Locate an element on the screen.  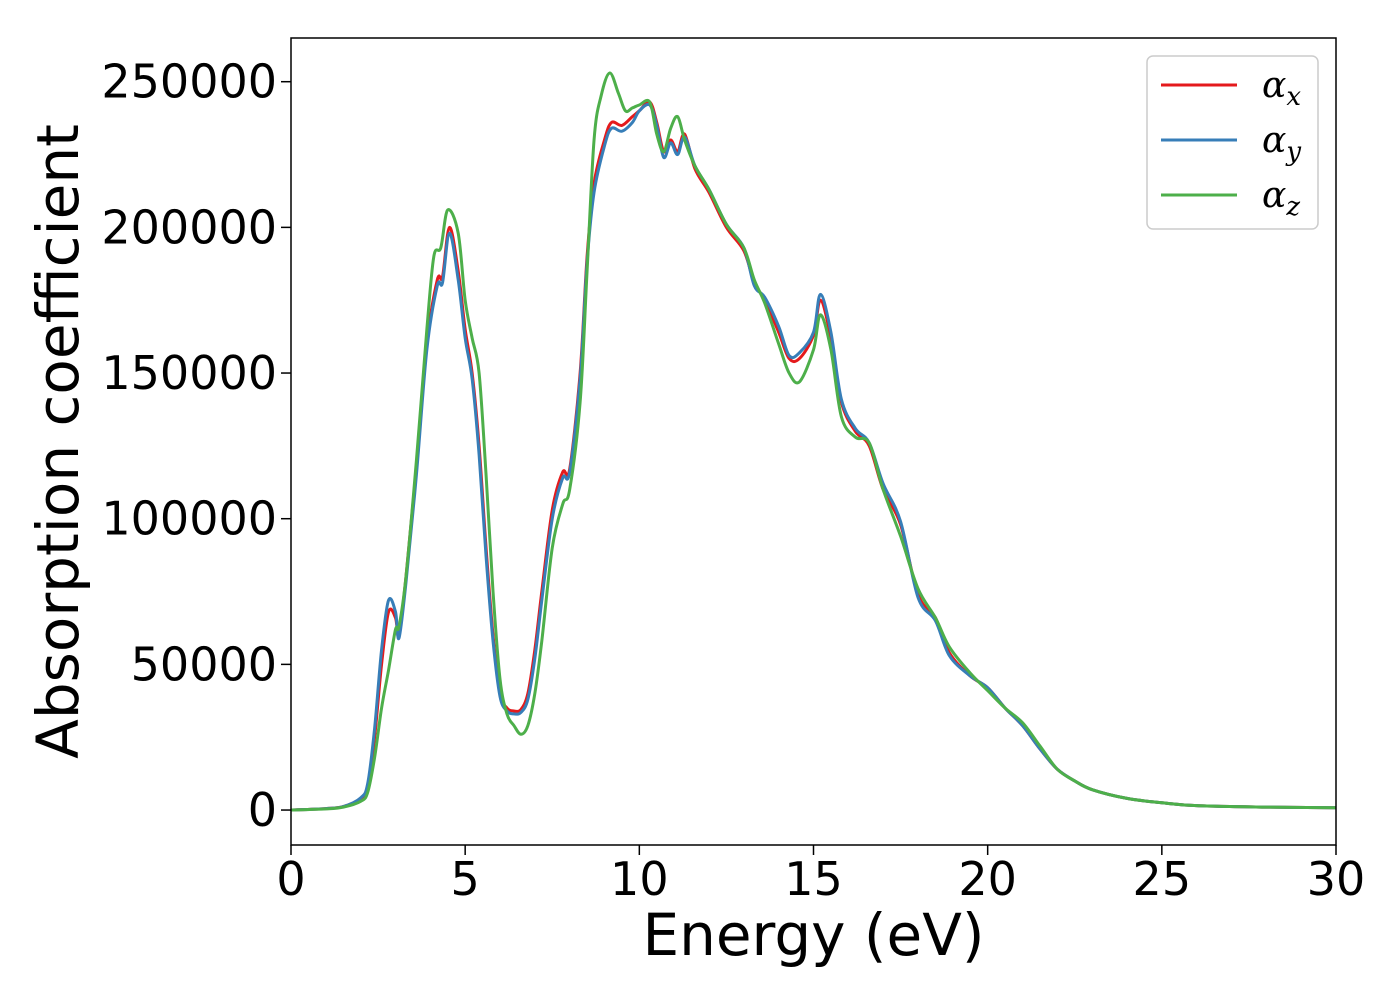
y-axis-label: Absorption coefficient is located at coordinates (58, 441).